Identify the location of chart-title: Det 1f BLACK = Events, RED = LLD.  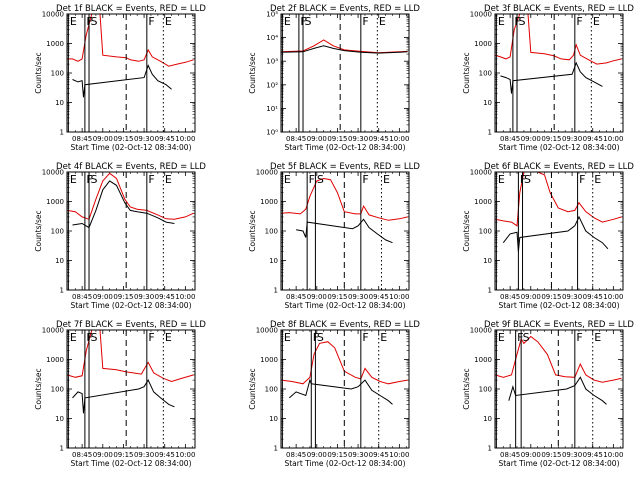
(131, 9).